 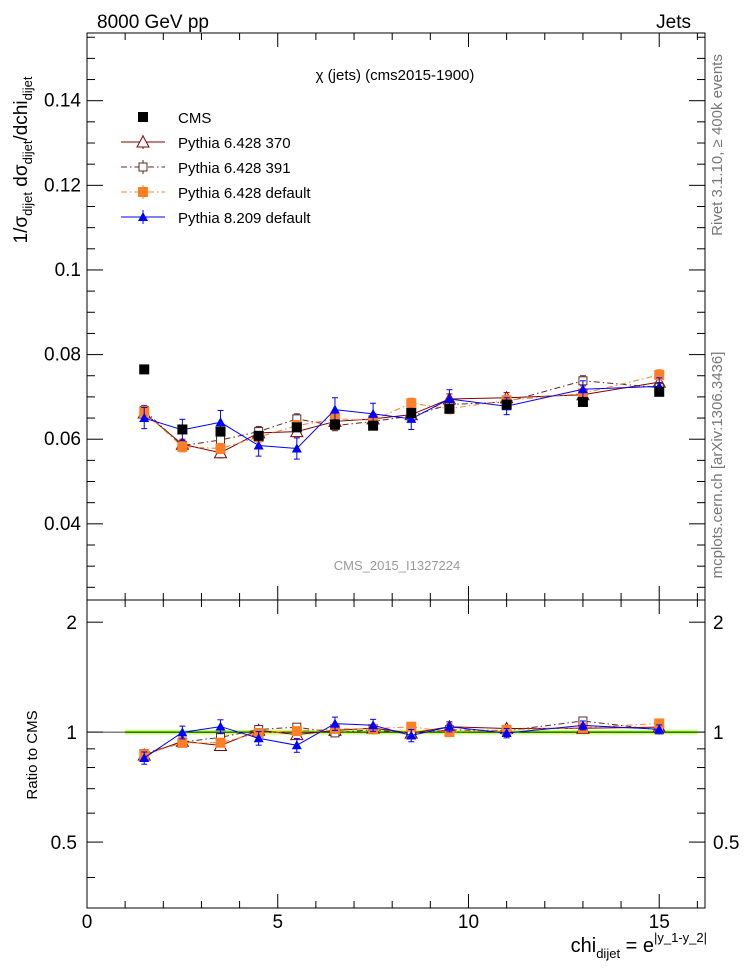 What do you see at coordinates (718, 733) in the screenshot?
I see `ratio-y-tick-label-right: 1` at bounding box center [718, 733].